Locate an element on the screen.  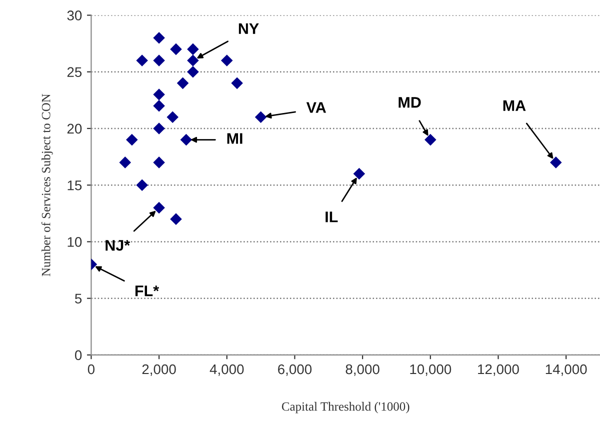
x-tick-label: 12,000 is located at coordinates (498, 370).